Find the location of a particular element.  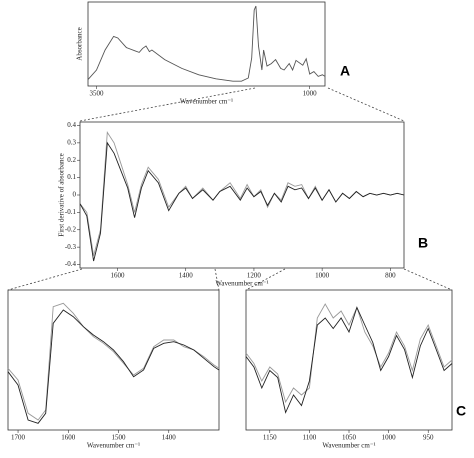

panel-label: C is located at coordinates (461, 411).